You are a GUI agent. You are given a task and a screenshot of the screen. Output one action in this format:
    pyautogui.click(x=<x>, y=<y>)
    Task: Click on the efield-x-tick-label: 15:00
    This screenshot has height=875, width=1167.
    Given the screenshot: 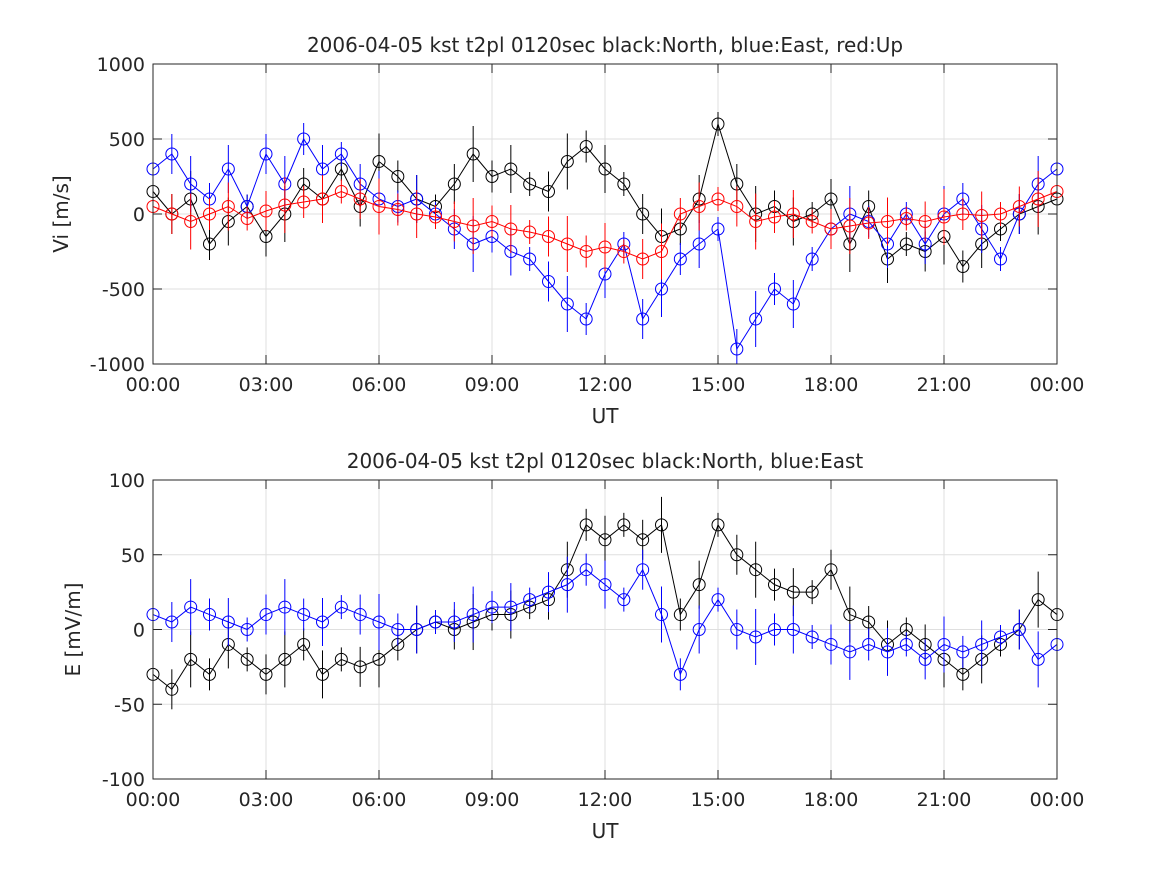 What is the action you would take?
    pyautogui.click(x=718, y=800)
    